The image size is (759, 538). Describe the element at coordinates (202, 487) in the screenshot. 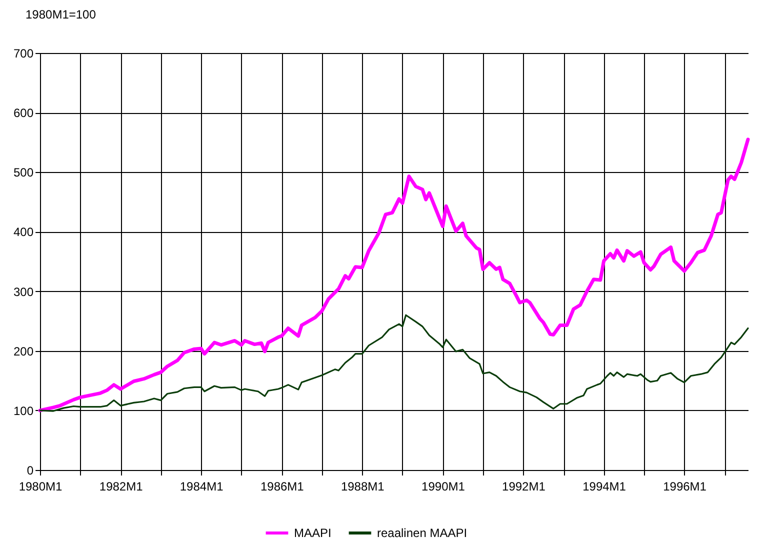

I see `x-tick-label: 1984M1` at that location.